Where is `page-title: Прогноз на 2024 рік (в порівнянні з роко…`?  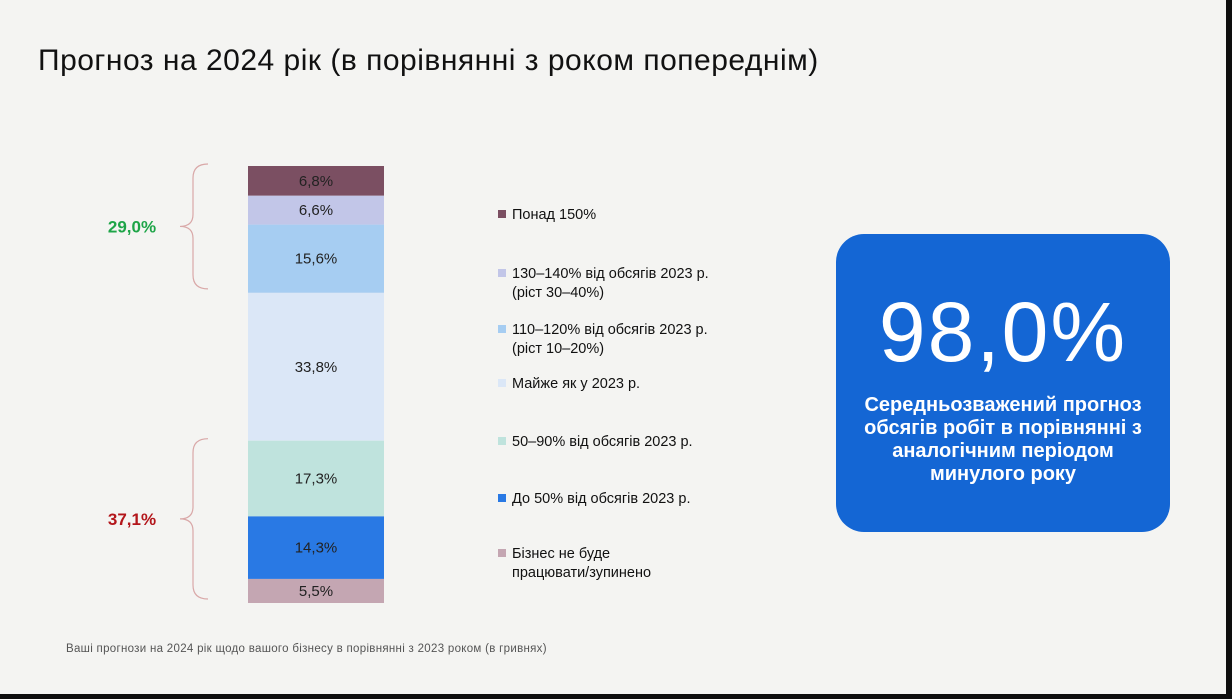
page-title: Прогноз на 2024 рік (в порівнянні з роко… is located at coordinates (428, 60).